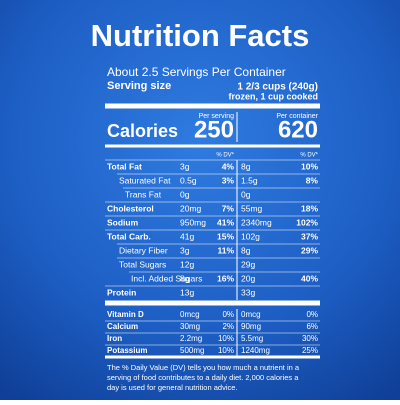  Describe the element at coordinates (114, 338) in the screenshot. I see `nutrient-label: Iron` at that location.